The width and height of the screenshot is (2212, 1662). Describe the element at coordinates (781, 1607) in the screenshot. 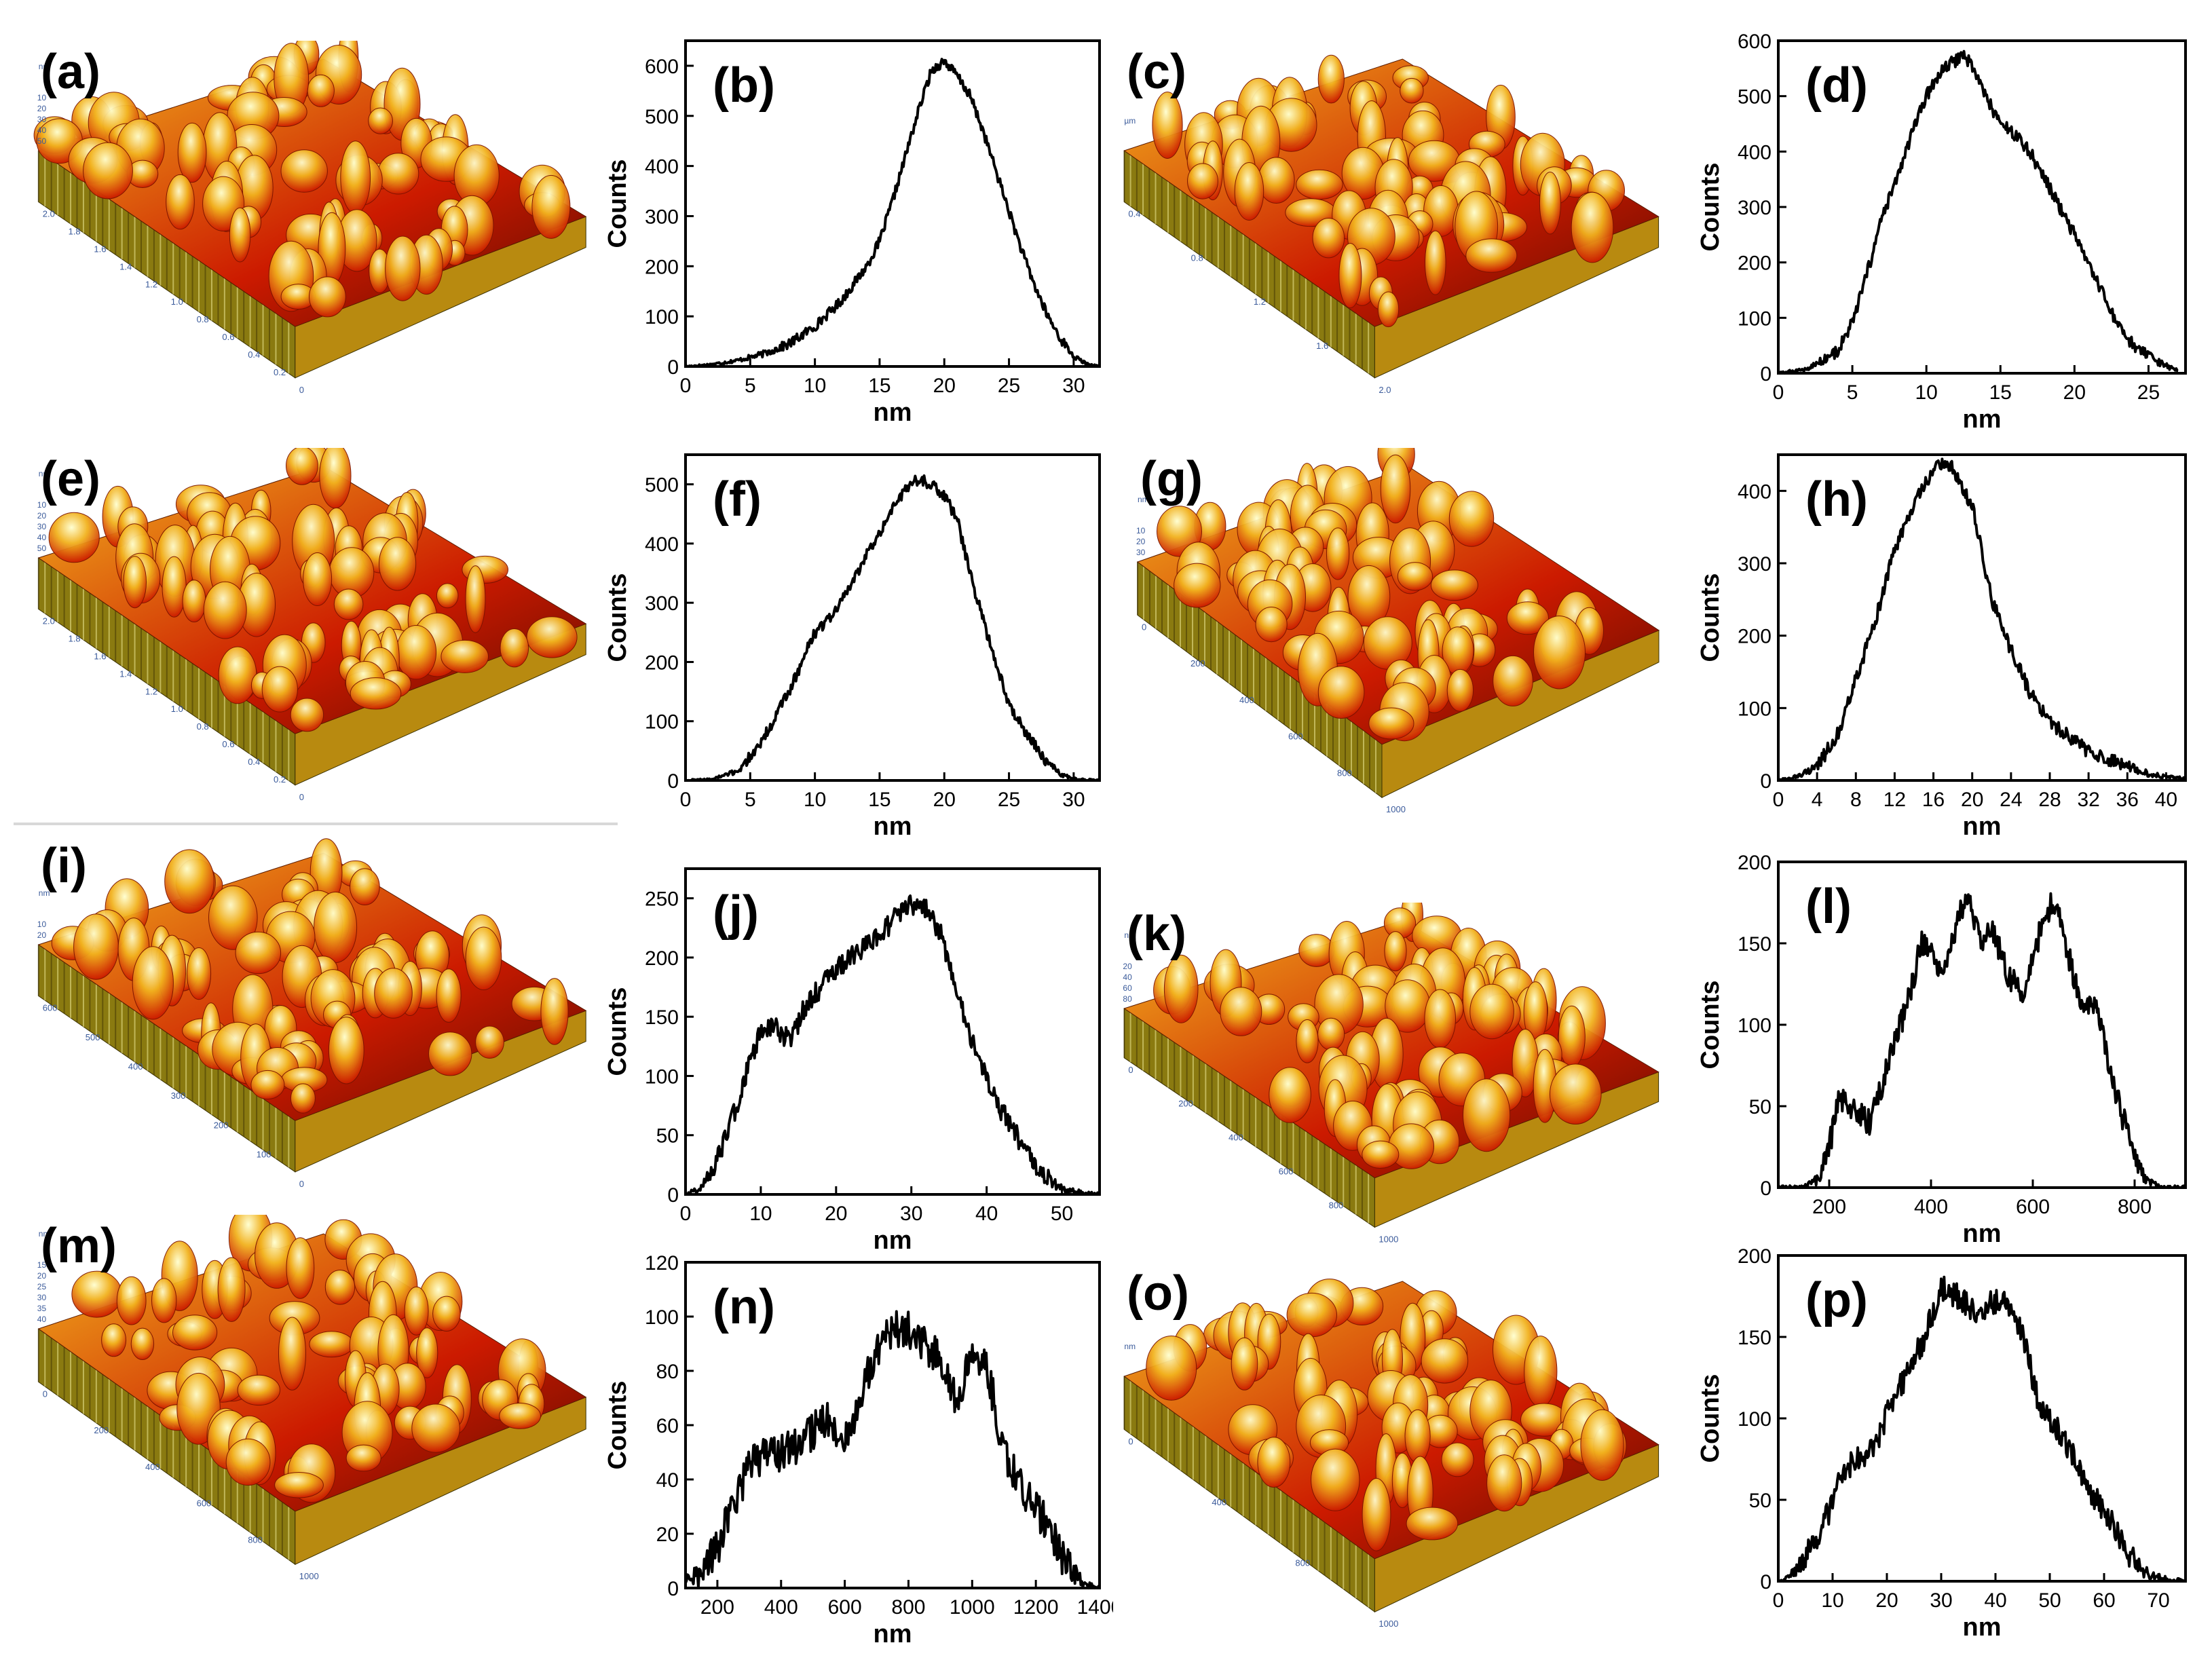

I see `x-tick-label: 400` at that location.